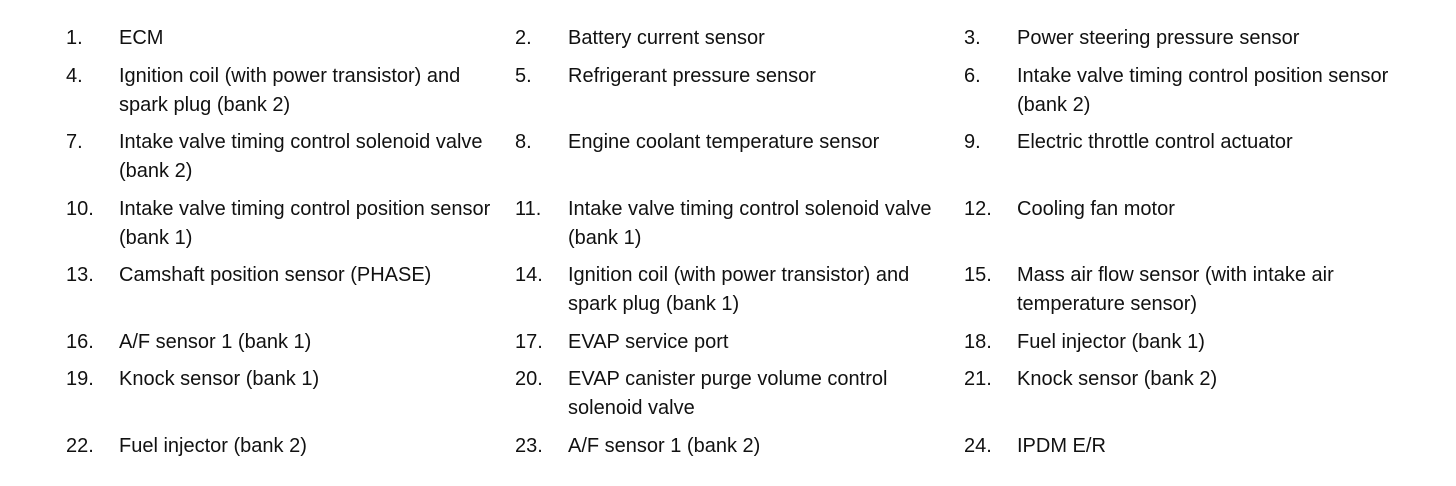 This screenshot has width=1456, height=486. Describe the element at coordinates (1117, 379) in the screenshot. I see `legend-item-label: Knock sensor (bank 2)` at that location.